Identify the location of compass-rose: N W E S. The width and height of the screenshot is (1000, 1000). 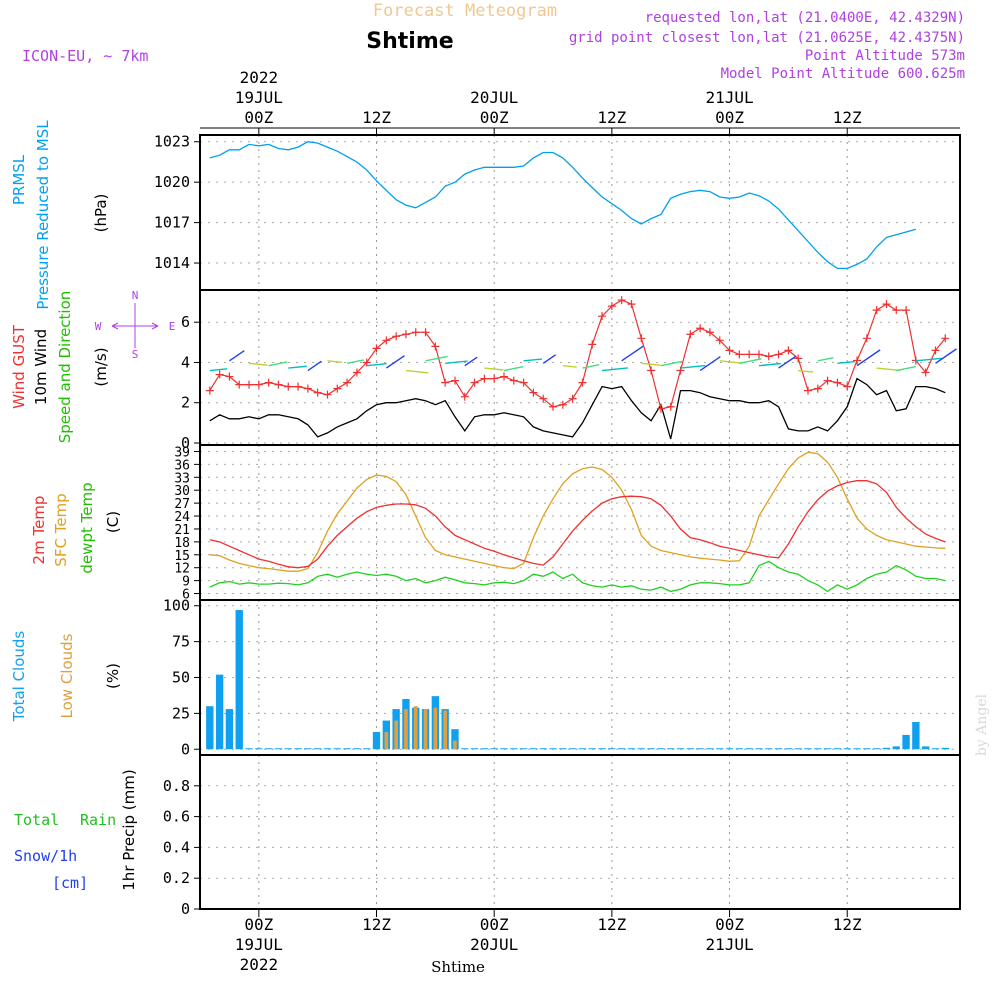
(135, 325).